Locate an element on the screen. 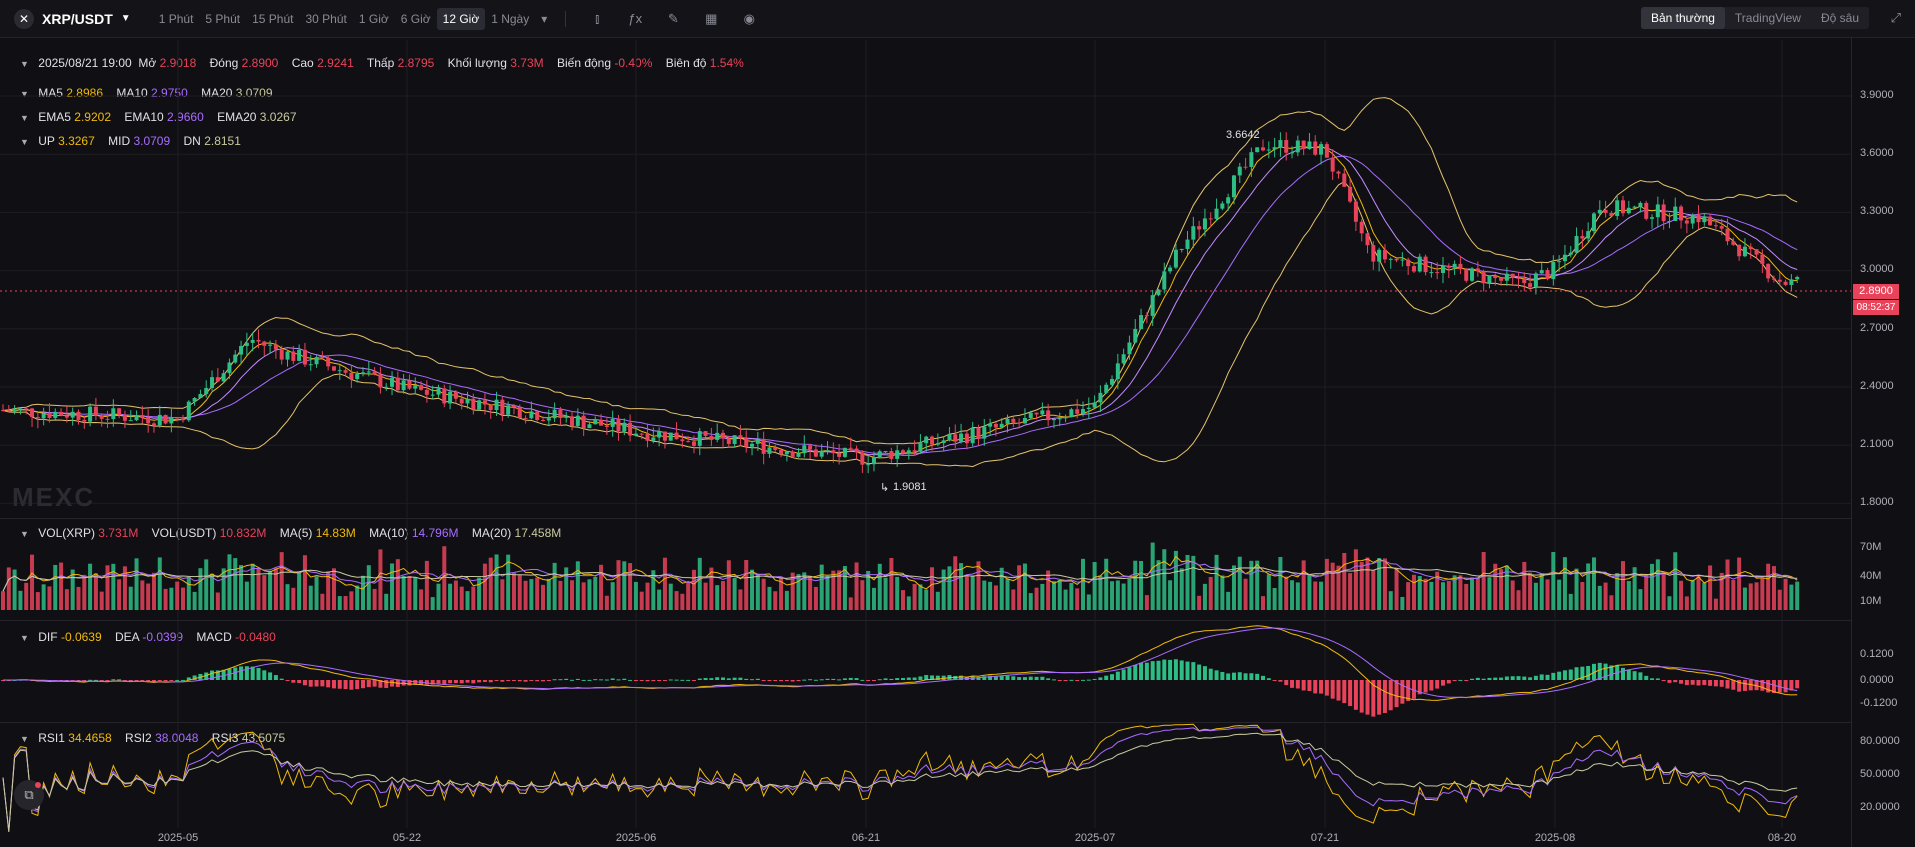 The height and width of the screenshot is (847, 1915). view-basic: Bản thường is located at coordinates (1682, 18).